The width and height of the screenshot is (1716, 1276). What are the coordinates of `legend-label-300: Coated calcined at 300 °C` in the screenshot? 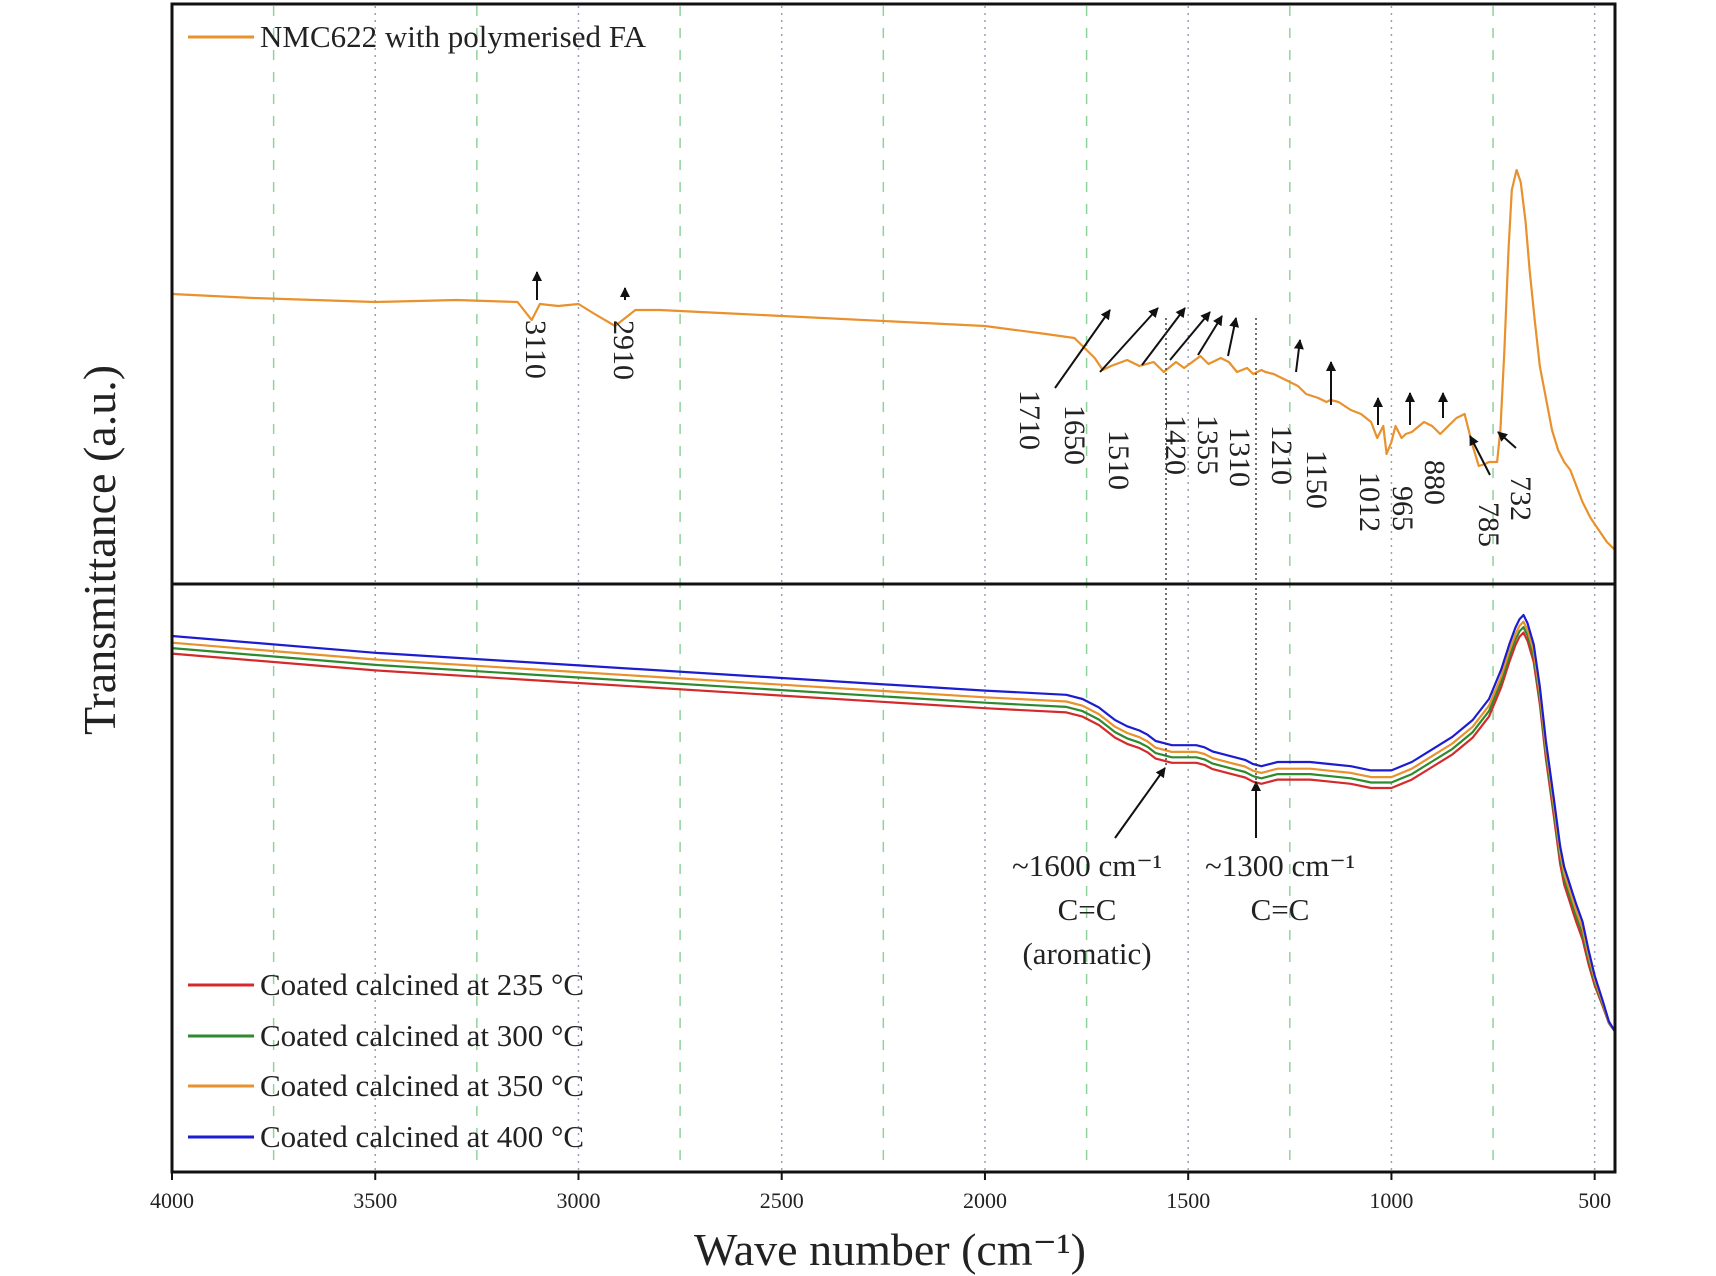 It's located at (422, 1035).